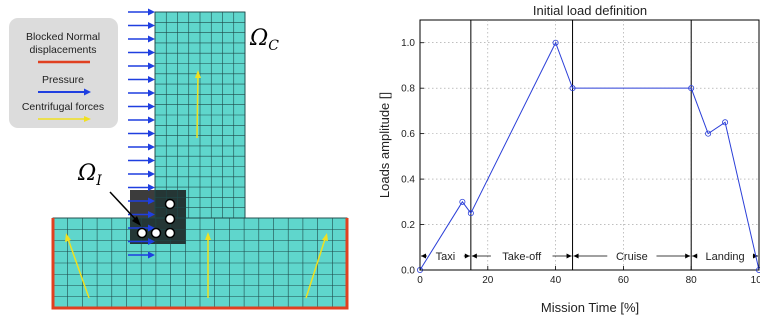 The width and height of the screenshot is (760, 321). Describe the element at coordinates (384, 145) in the screenshot. I see `y-axis-label: Loads amplitude []` at that location.